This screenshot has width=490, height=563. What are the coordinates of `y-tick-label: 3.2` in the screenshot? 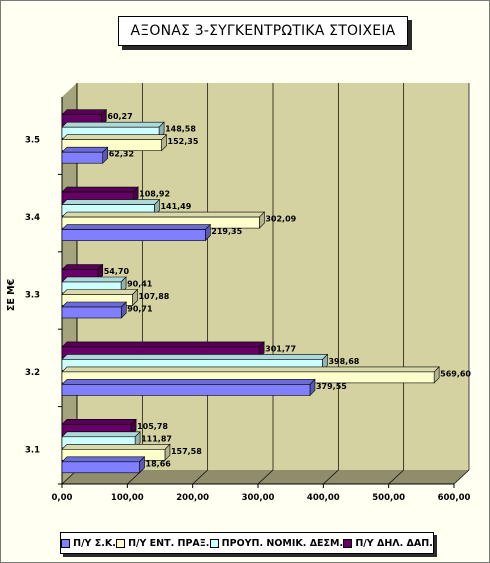 It's located at (32, 373).